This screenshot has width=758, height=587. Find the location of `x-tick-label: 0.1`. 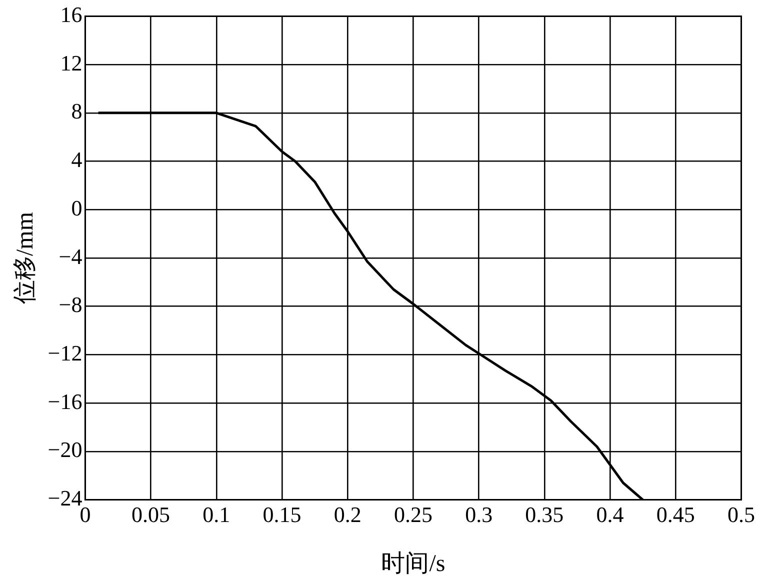

x-tick-label: 0.1 is located at coordinates (216, 514).